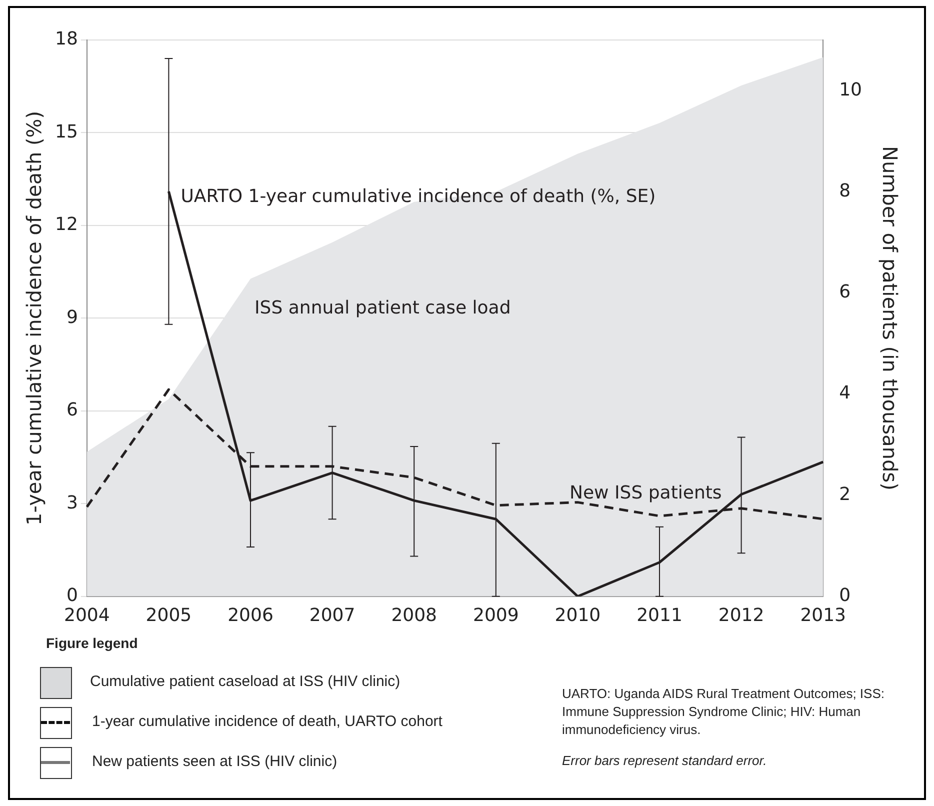  What do you see at coordinates (245, 681) in the screenshot?
I see `text: Cumulative patient caseload at ISS (HIV clinic)` at bounding box center [245, 681].